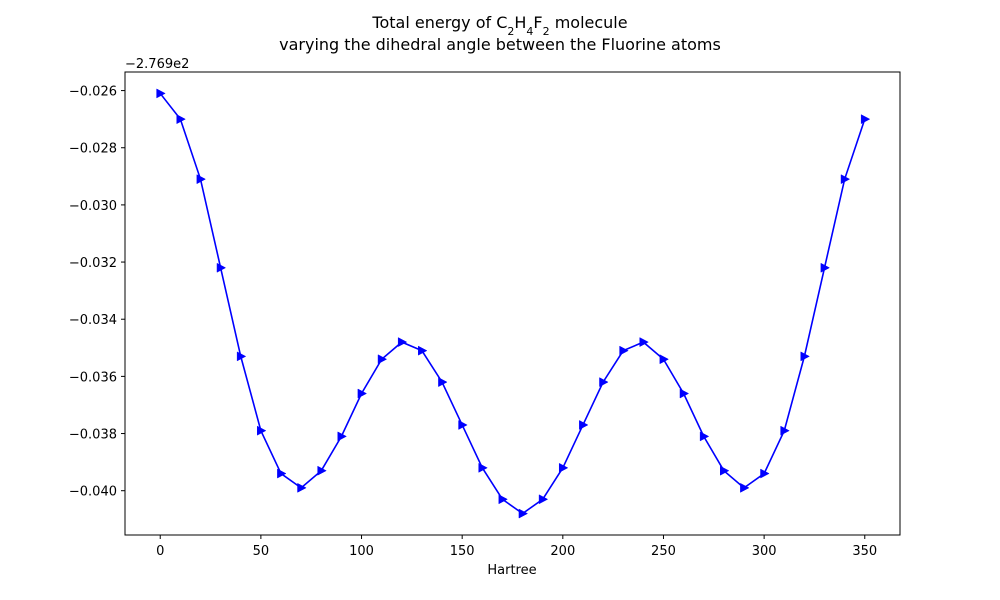 The height and width of the screenshot is (600, 1000). I want to click on x-tick-label: 350, so click(864, 551).